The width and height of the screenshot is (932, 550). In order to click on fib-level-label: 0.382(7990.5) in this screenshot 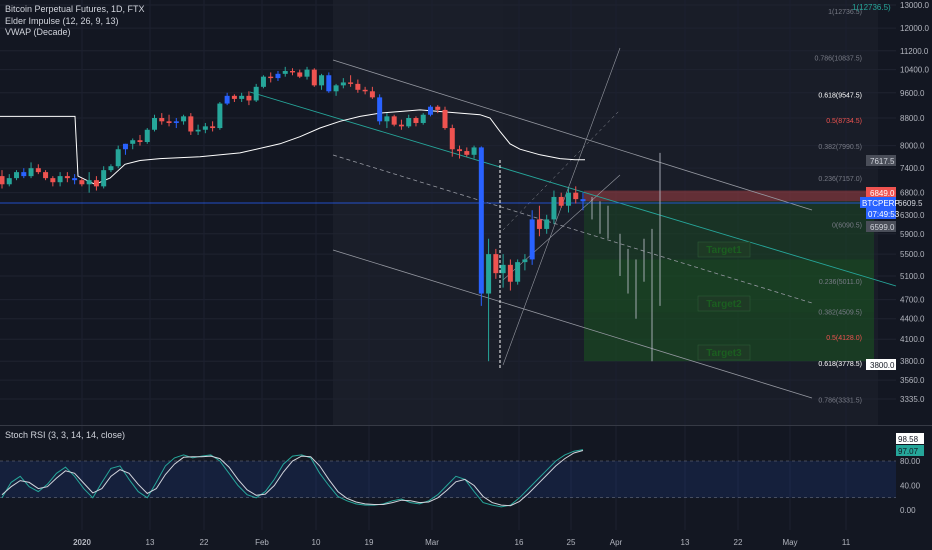, I will do `click(840, 147)`.